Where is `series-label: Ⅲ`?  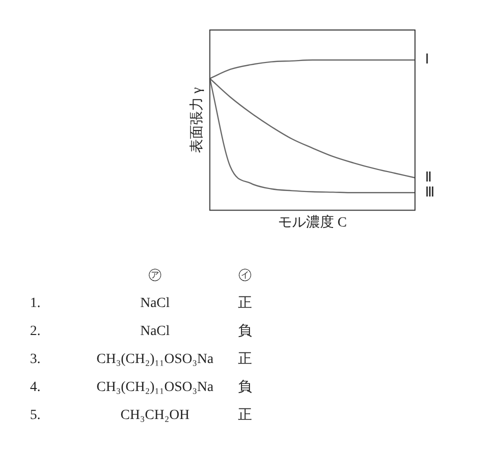
series-label: Ⅲ is located at coordinates (430, 192).